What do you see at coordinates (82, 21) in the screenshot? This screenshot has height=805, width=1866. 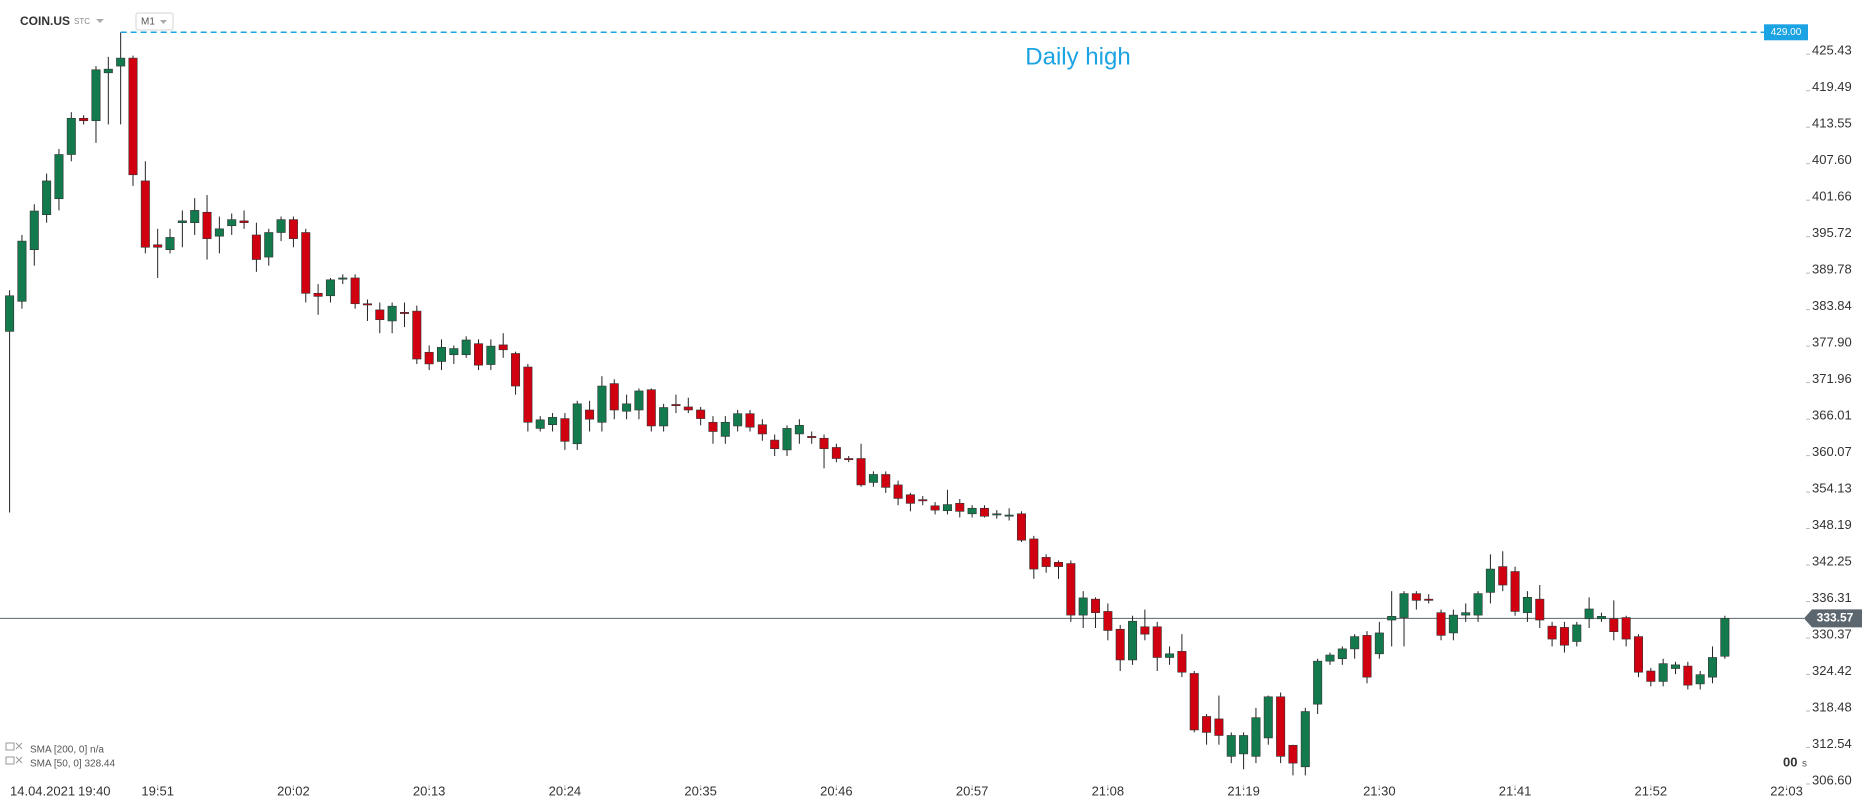 I see `source: STC` at bounding box center [82, 21].